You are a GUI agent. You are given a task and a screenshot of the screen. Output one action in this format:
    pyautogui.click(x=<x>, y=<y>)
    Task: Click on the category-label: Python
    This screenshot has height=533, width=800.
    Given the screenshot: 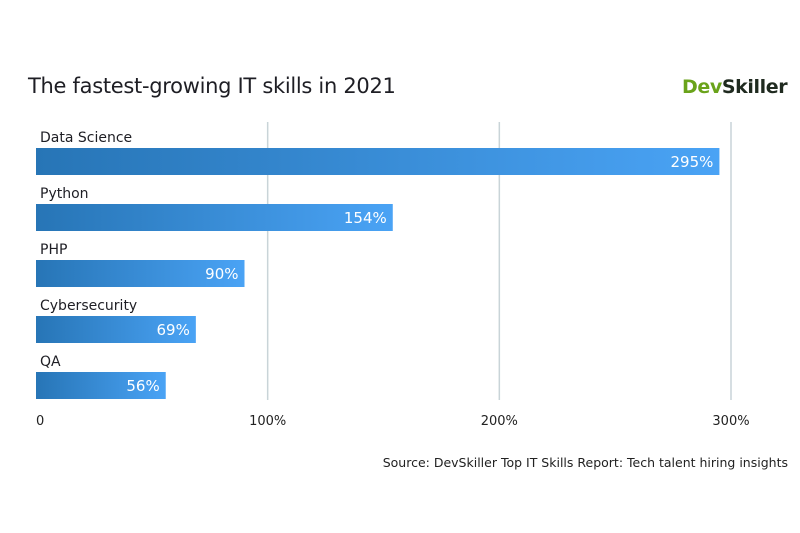 What is the action you would take?
    pyautogui.click(x=64, y=194)
    